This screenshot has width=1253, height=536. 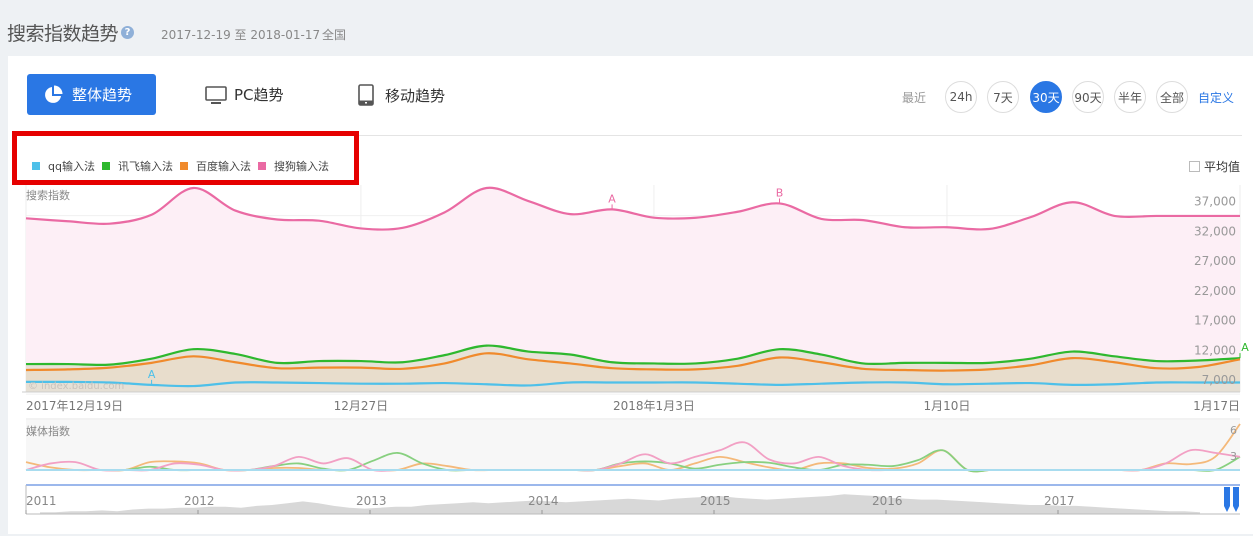 What do you see at coordinates (914, 98) in the screenshot?
I see `recent-label: 最近` at bounding box center [914, 98].